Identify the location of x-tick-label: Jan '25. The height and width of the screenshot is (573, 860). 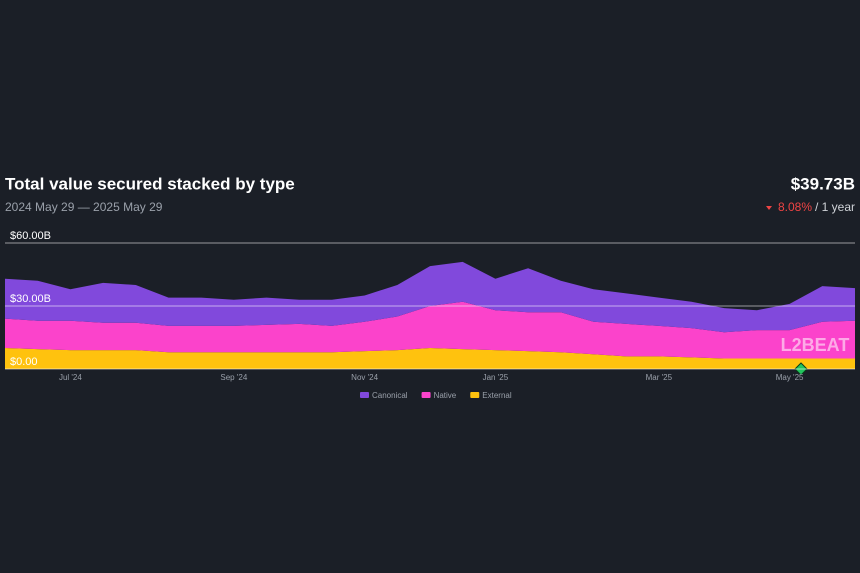
(496, 377).